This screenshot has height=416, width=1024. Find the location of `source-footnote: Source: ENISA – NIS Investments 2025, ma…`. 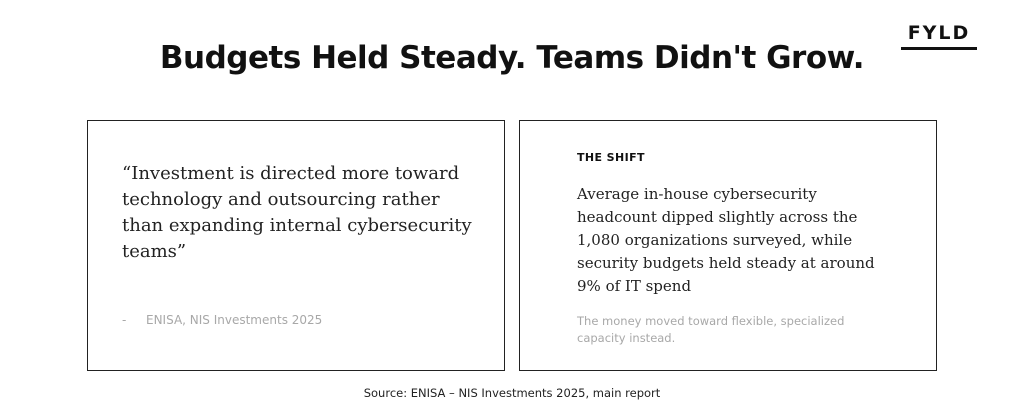

source-footnote: Source: ENISA – NIS Investments 2025, ma… is located at coordinates (512, 393).